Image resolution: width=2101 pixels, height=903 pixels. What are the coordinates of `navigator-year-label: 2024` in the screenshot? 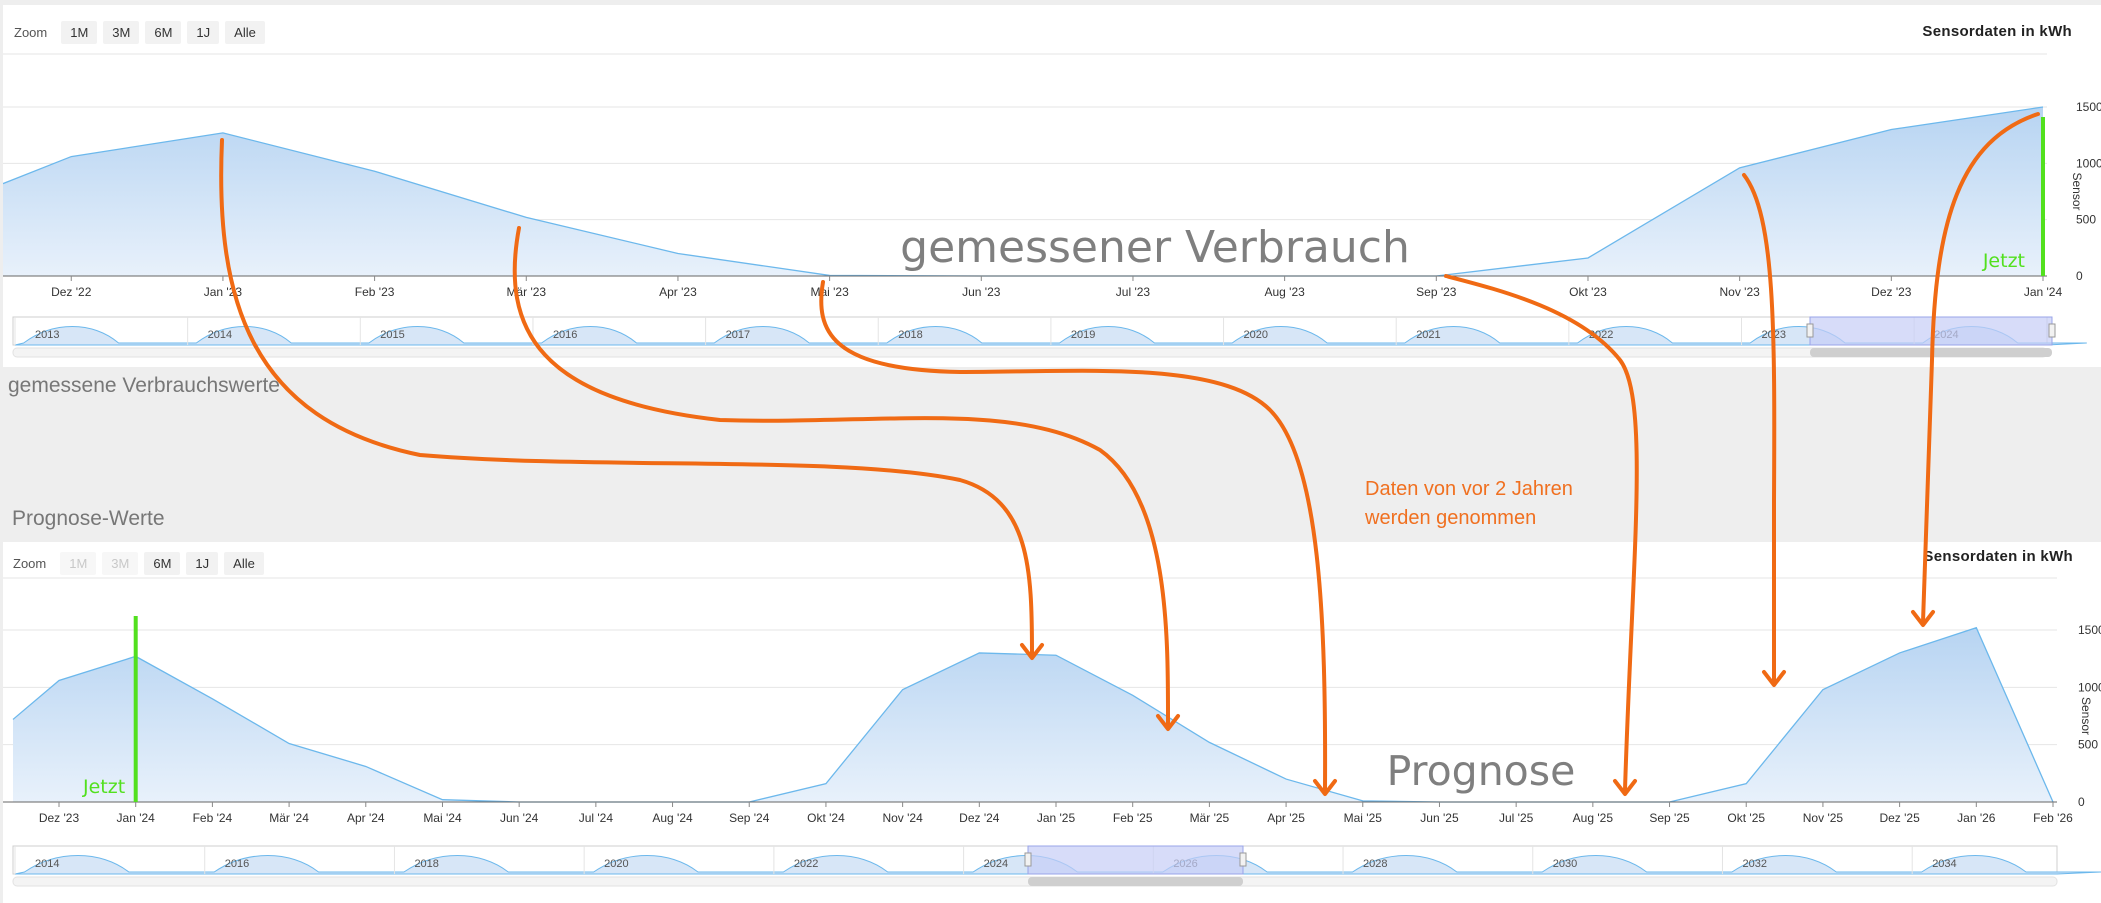 It's located at (996, 864).